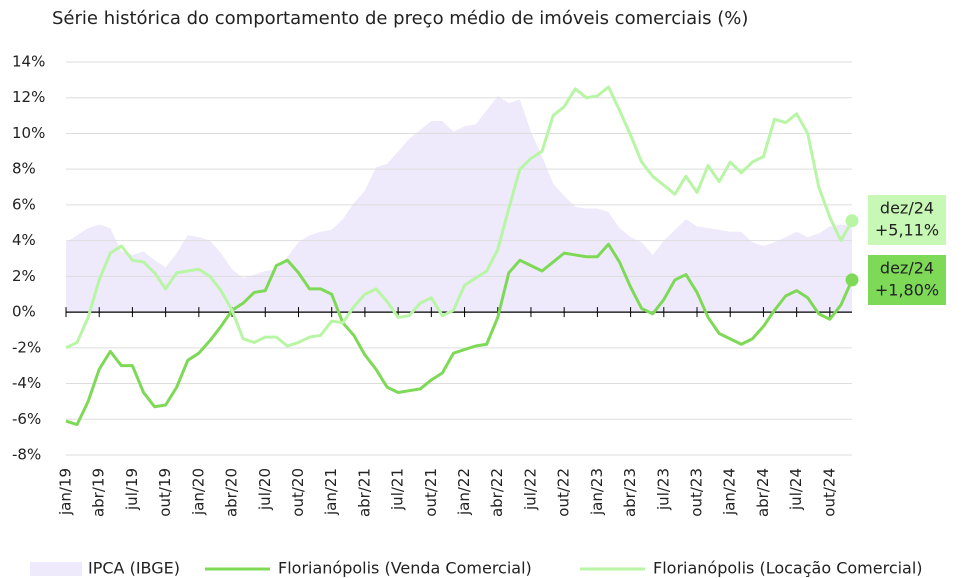 The image size is (967, 578). I want to click on y-tick-label: 10%, so click(28, 133).